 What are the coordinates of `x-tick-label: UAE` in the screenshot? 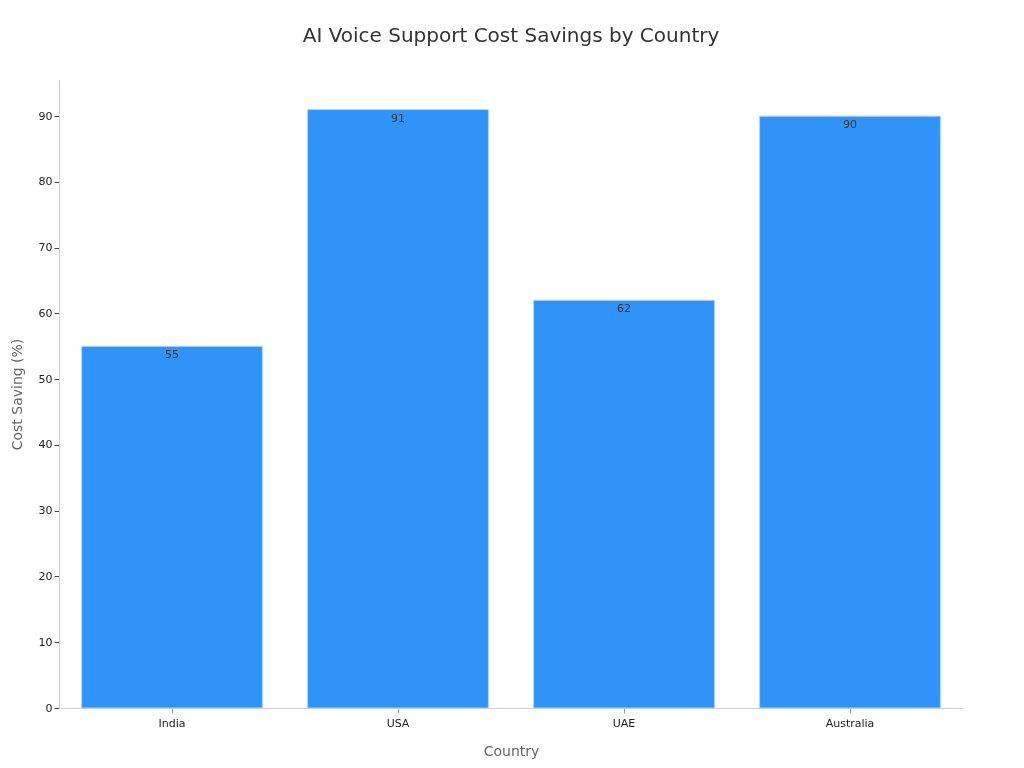 It's located at (624, 723).